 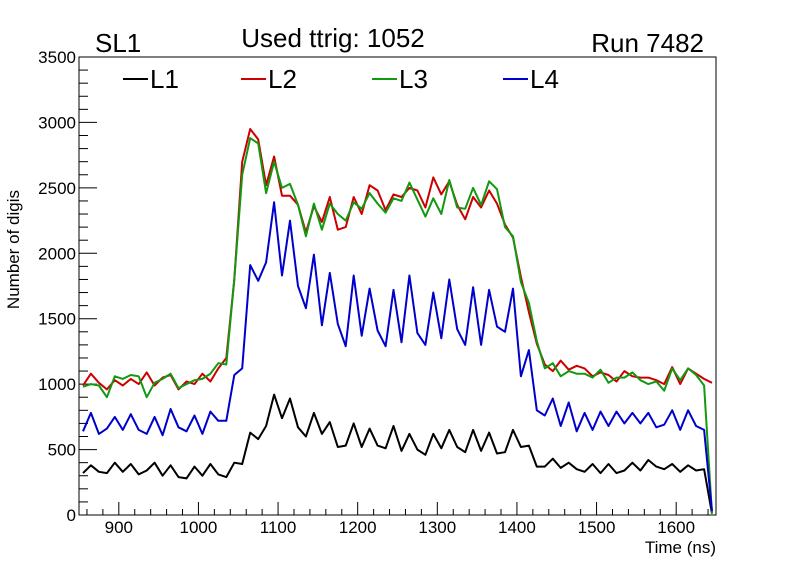 What do you see at coordinates (341, 79) in the screenshot?
I see `legend: L1 L2 L3 L4` at bounding box center [341, 79].